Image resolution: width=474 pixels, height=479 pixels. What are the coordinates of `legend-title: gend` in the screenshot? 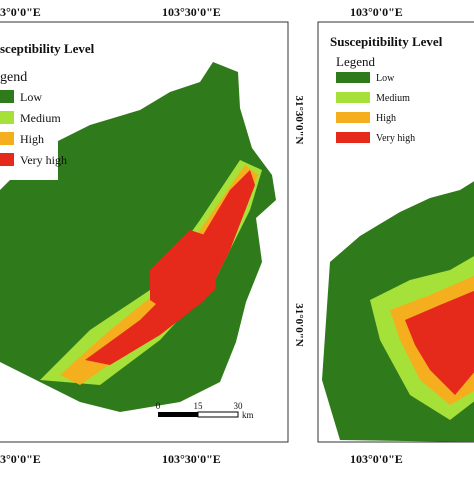 It's located at (13, 77).